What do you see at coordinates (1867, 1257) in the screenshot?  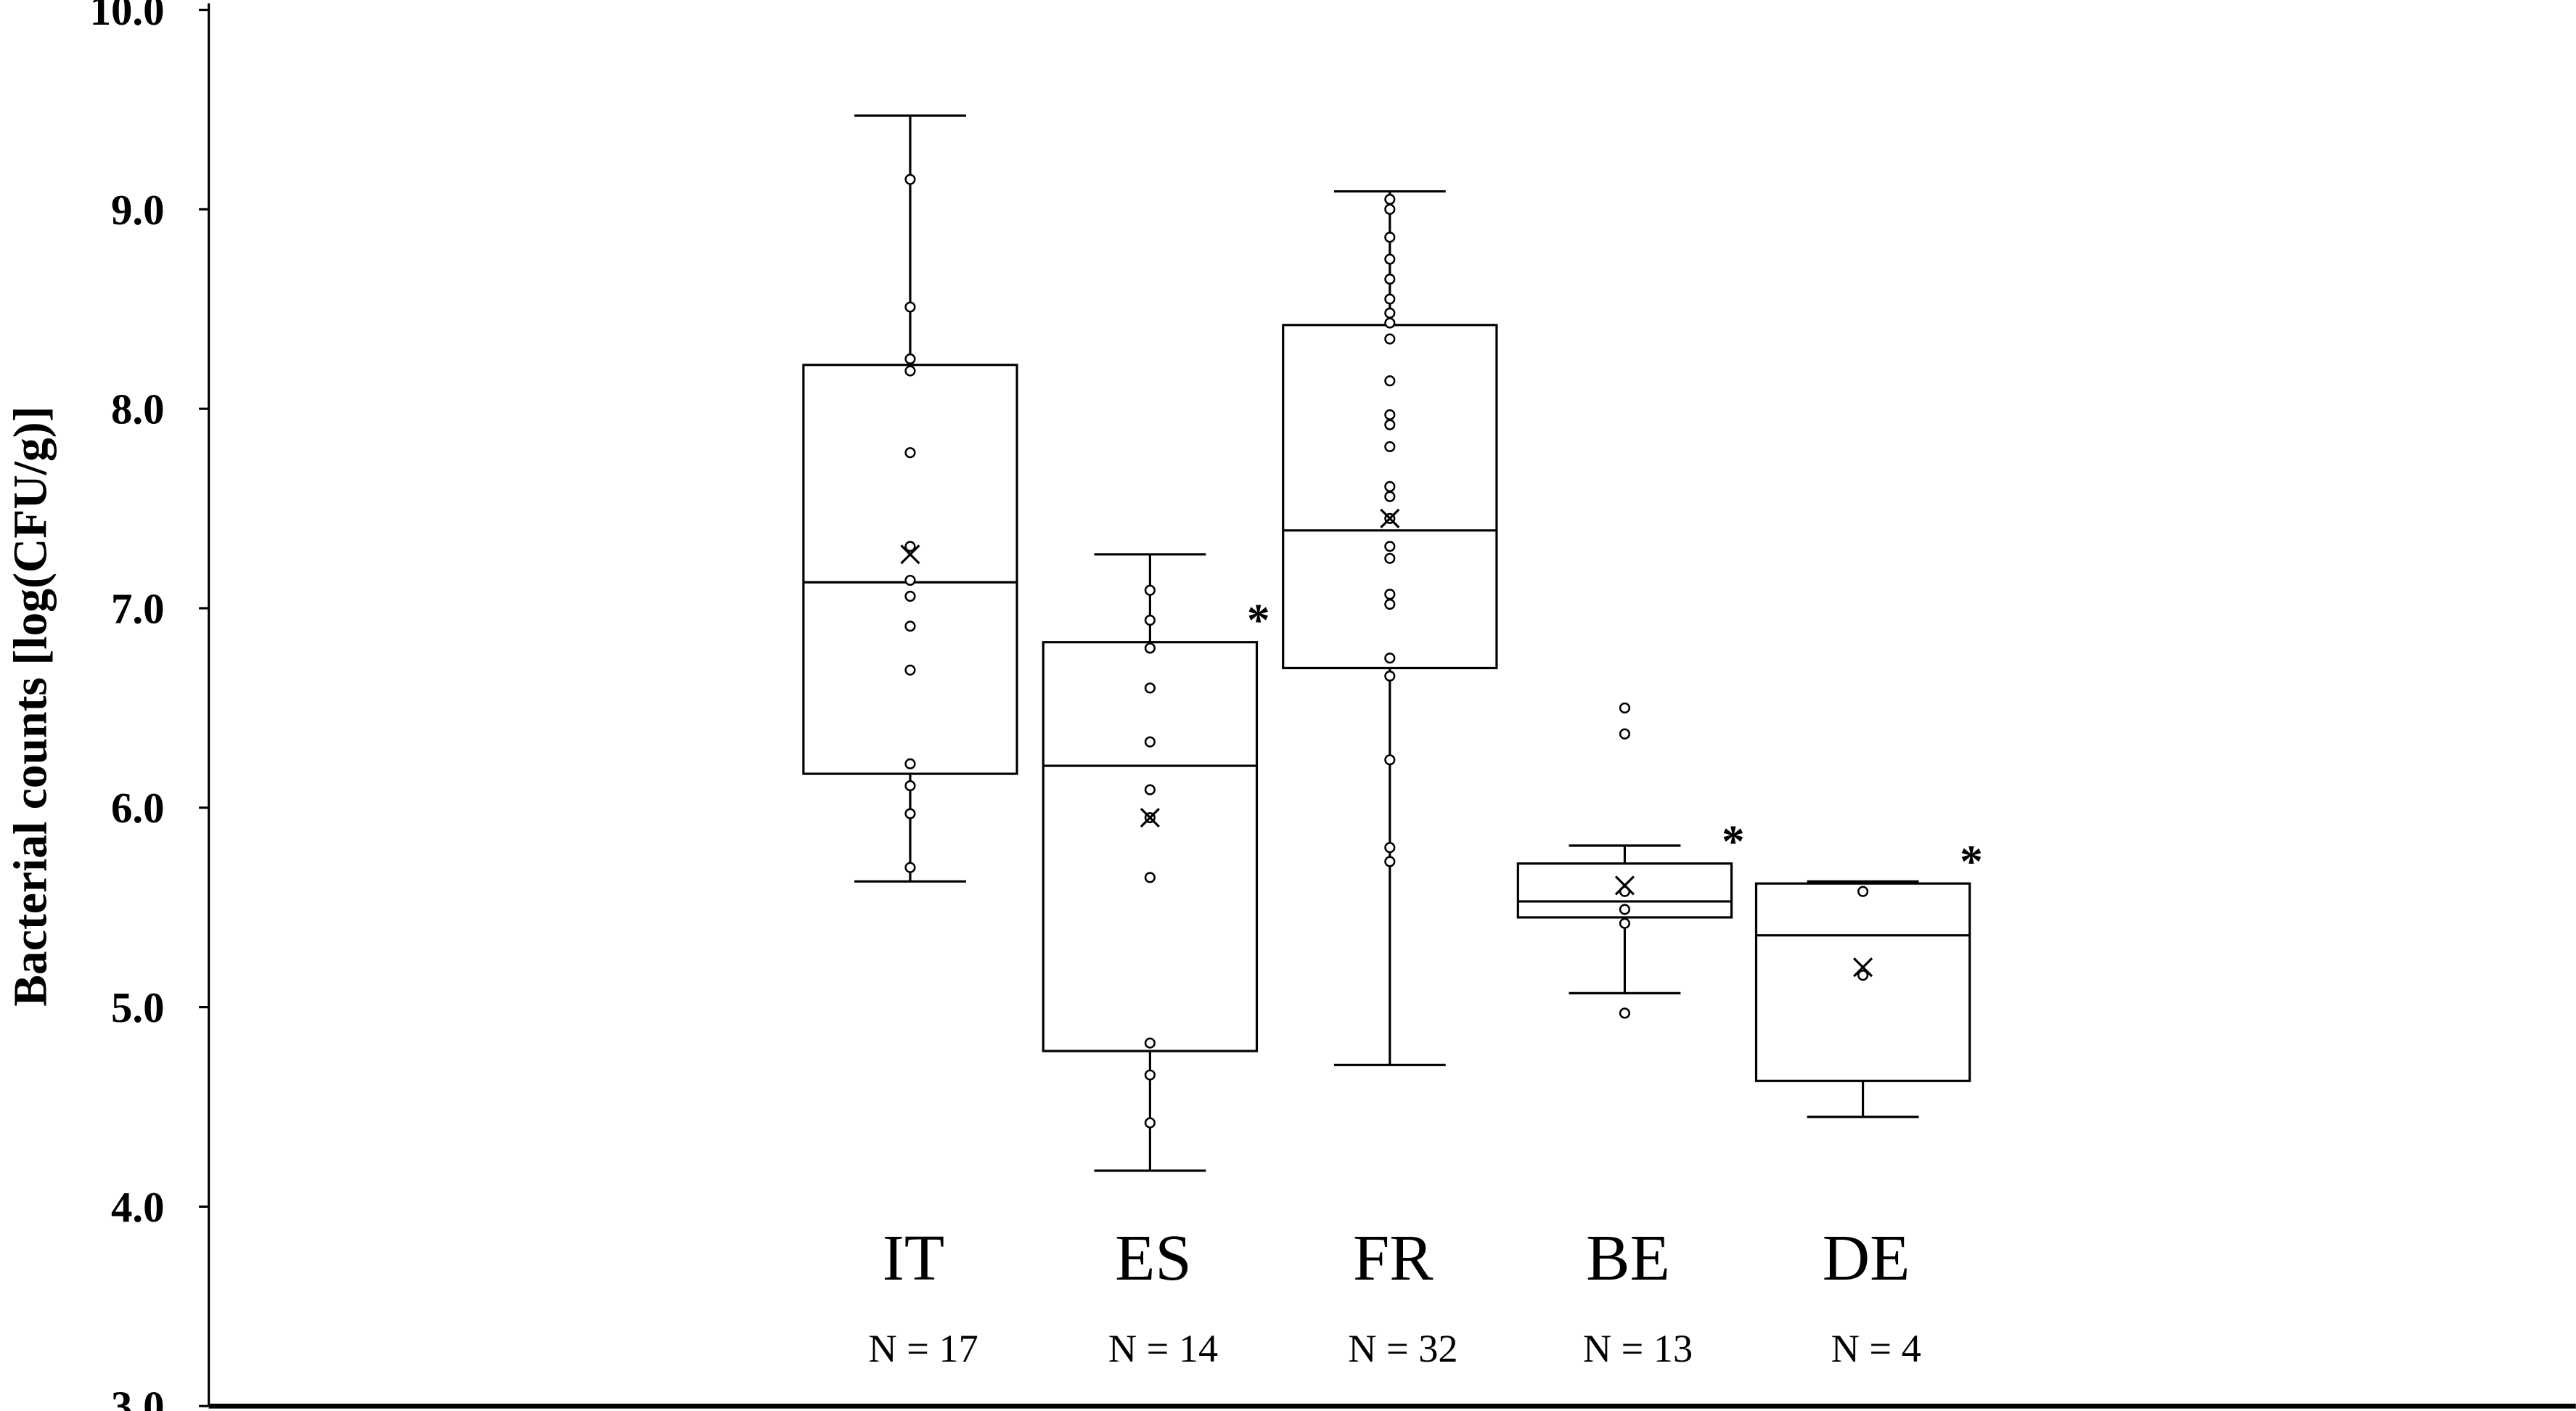 I see `category-label: DE` at bounding box center [1867, 1257].